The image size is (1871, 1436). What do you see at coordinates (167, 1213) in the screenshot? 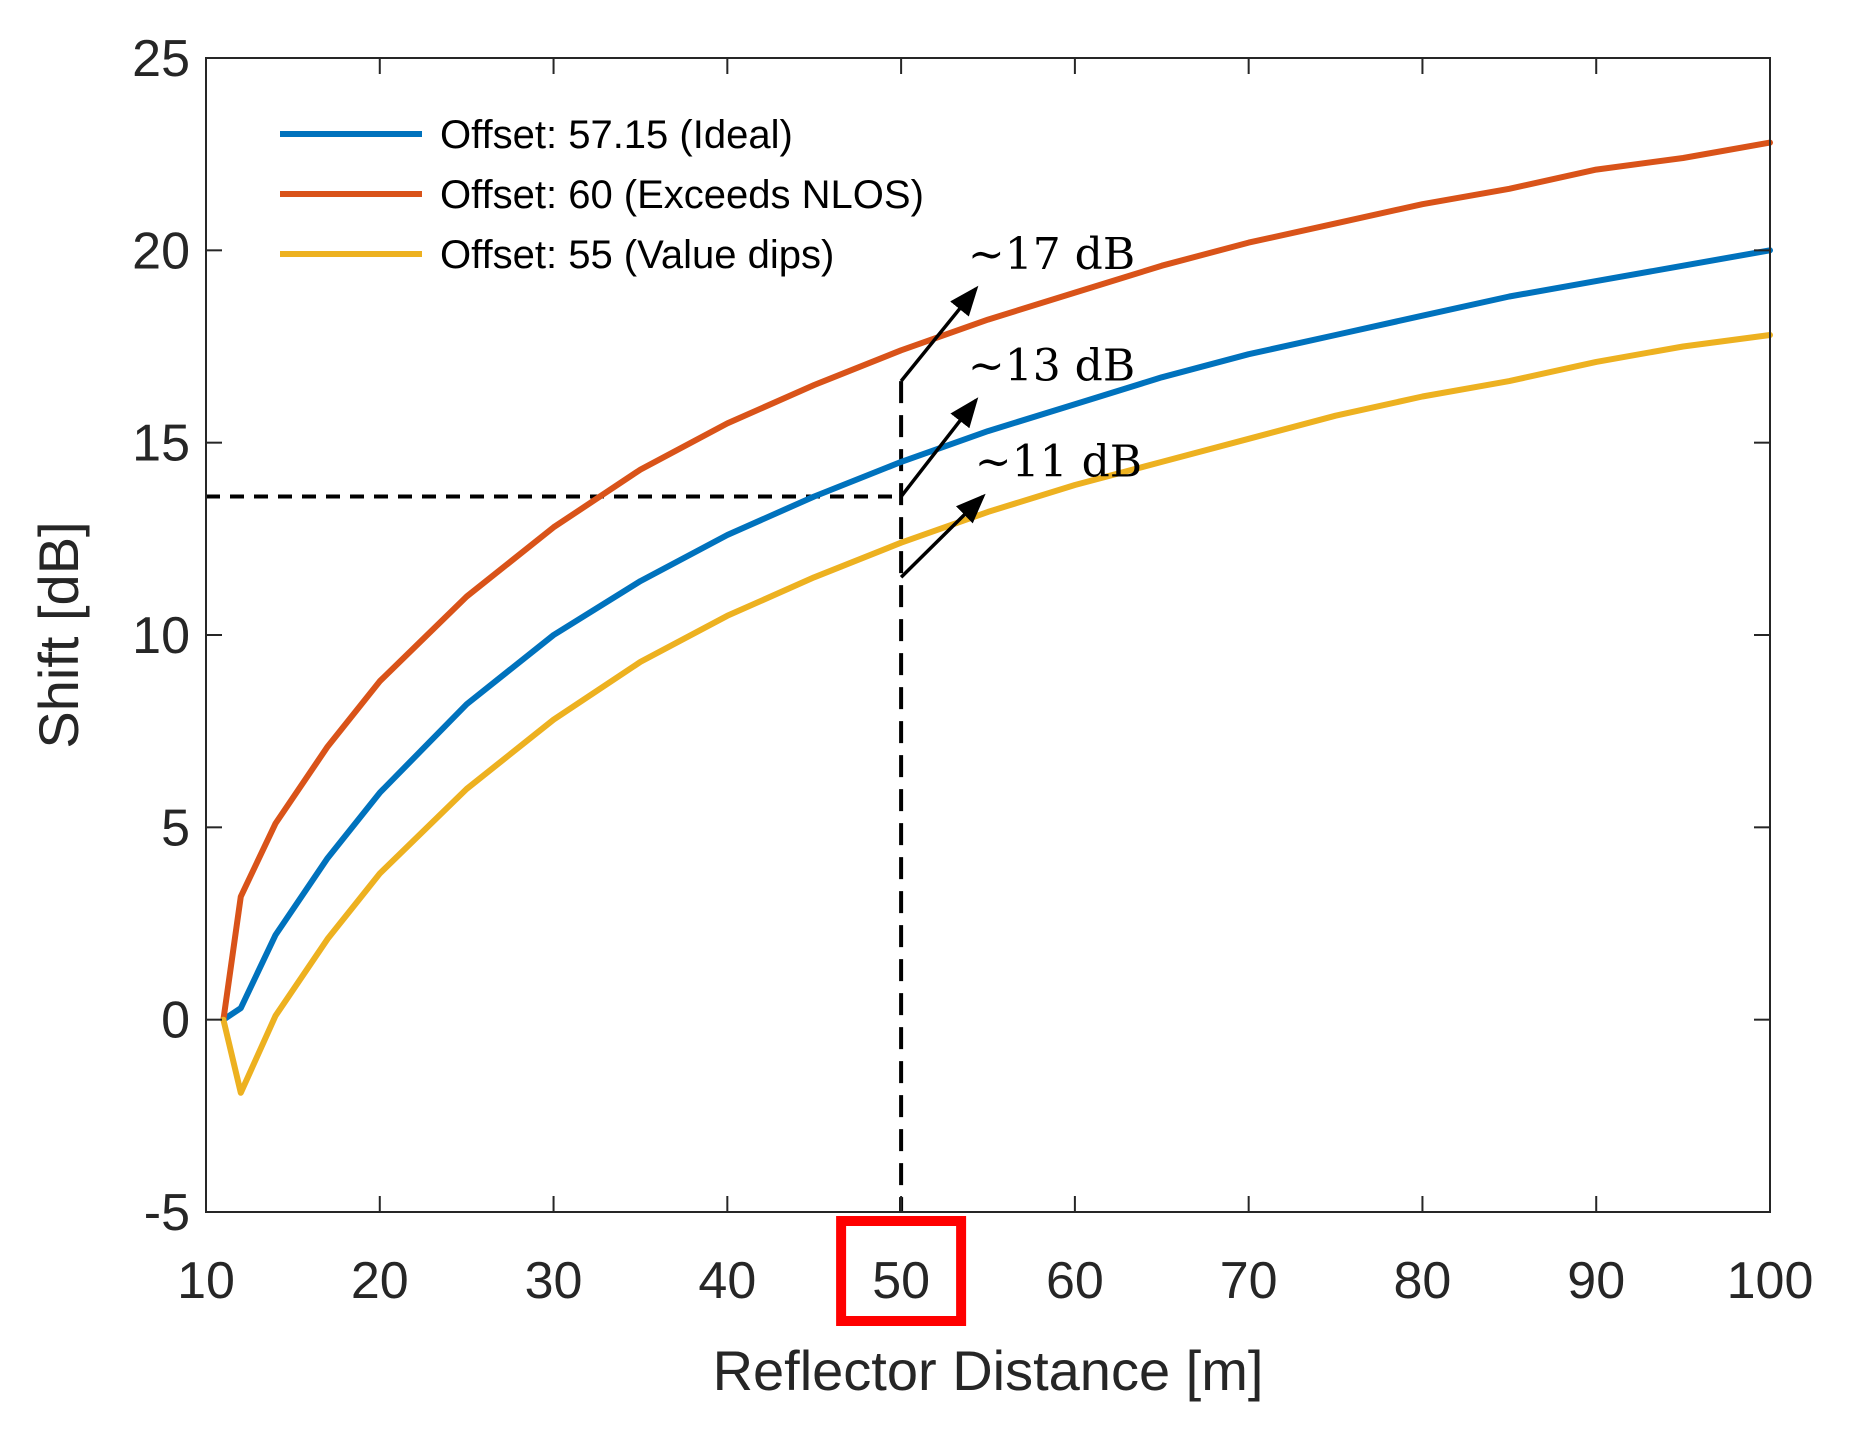
I see `y-tick-label: -5` at bounding box center [167, 1213].